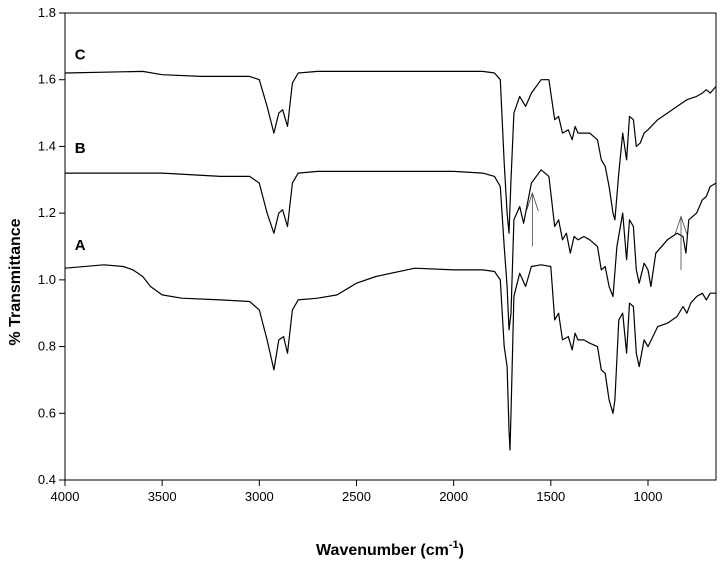  What do you see at coordinates (15, 281) in the screenshot?
I see `y-axis-title: % Transmittance` at bounding box center [15, 281].